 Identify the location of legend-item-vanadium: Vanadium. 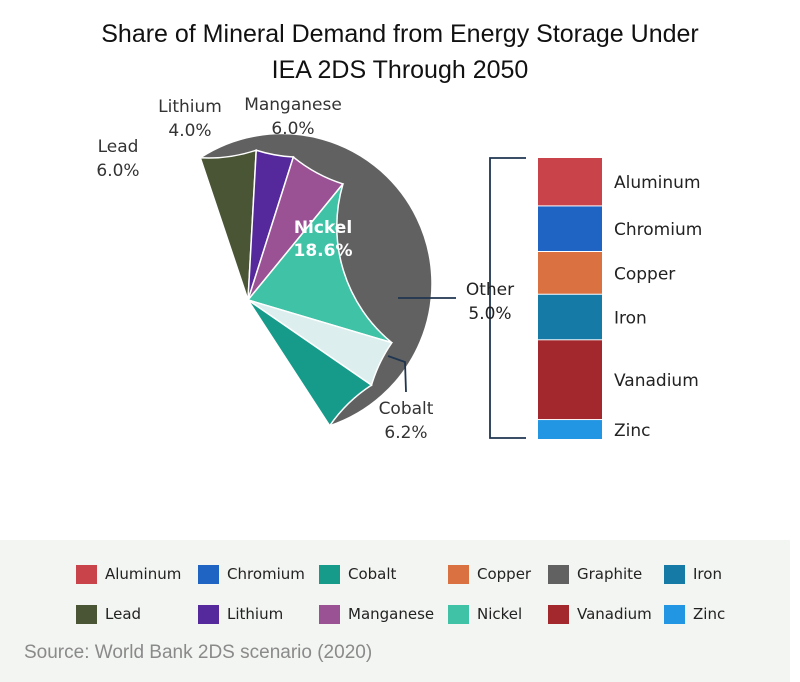
(600, 614).